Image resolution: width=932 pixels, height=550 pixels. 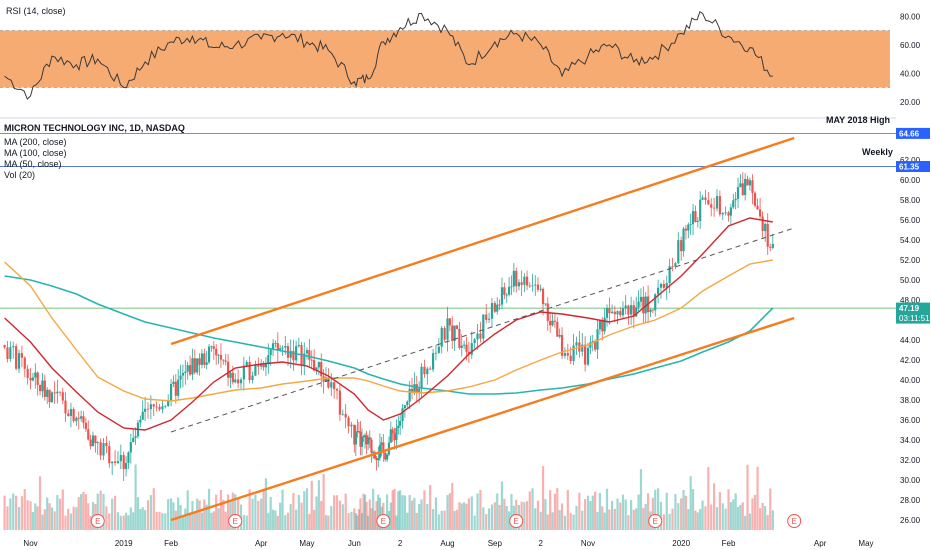 What do you see at coordinates (729, 543) in the screenshot?
I see `time-axis-tick: Feb` at bounding box center [729, 543].